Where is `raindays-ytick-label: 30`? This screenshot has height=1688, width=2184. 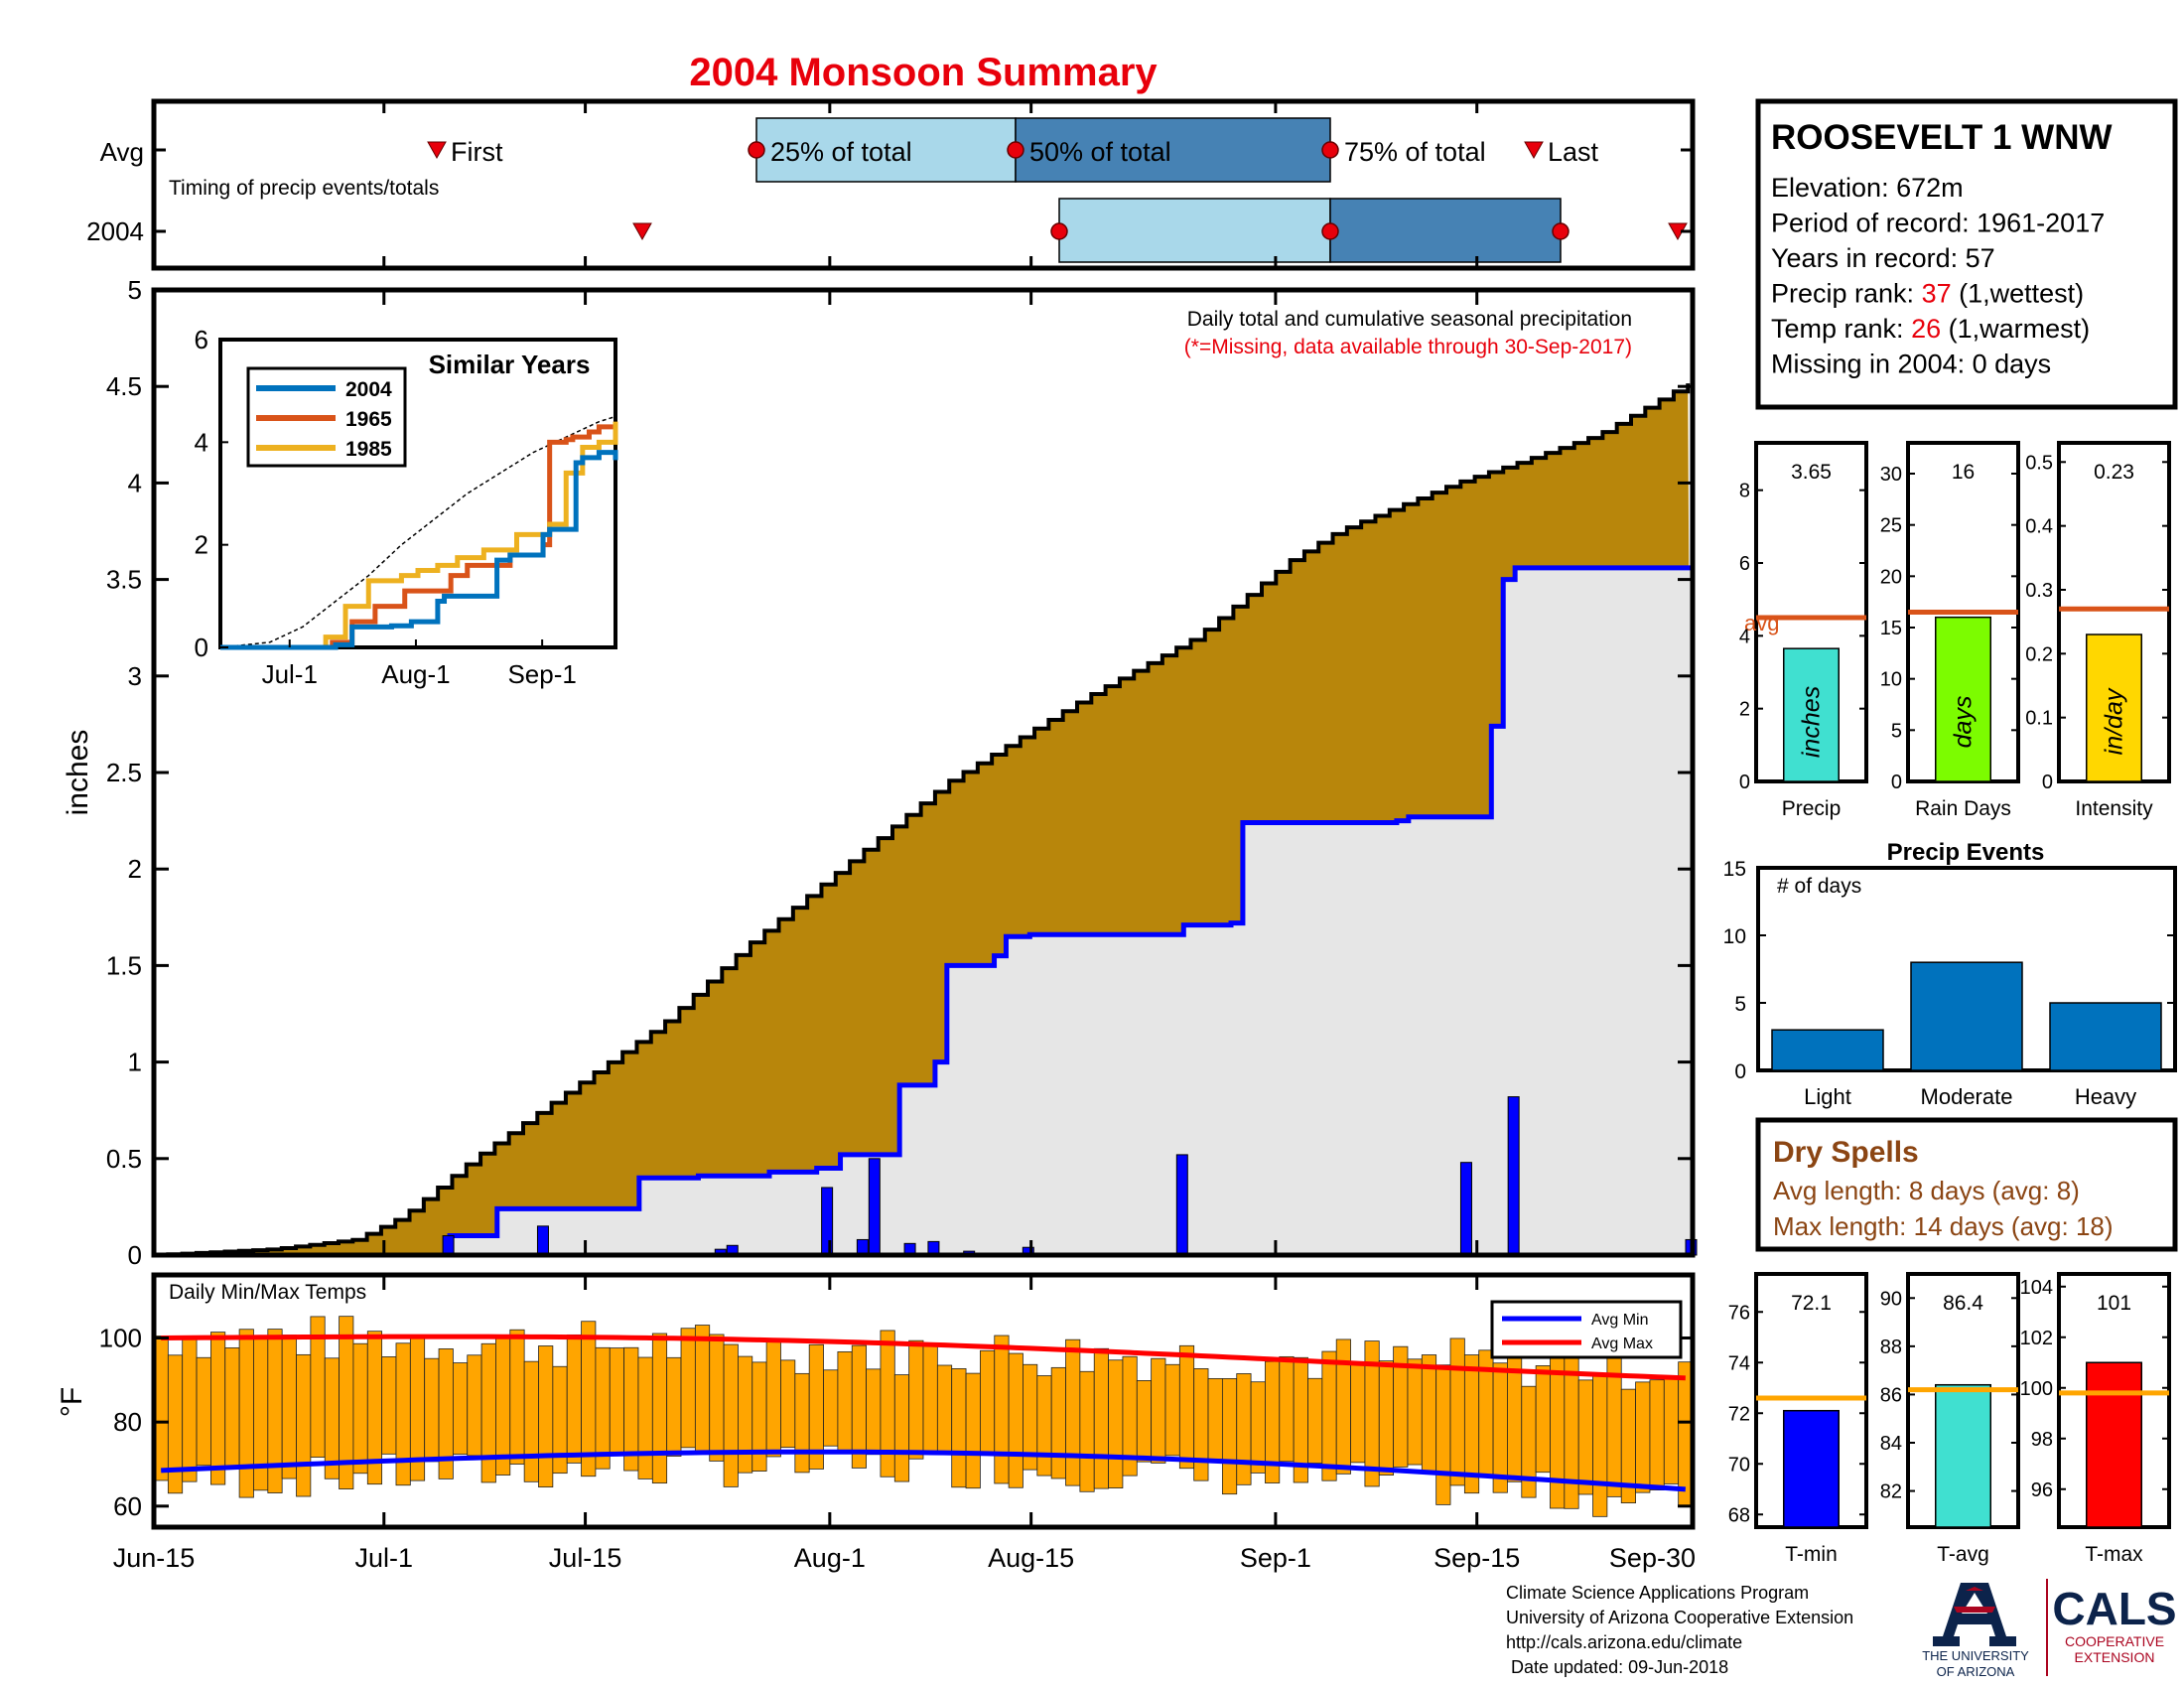
raindays-ytick-label: 30 is located at coordinates (1891, 475).